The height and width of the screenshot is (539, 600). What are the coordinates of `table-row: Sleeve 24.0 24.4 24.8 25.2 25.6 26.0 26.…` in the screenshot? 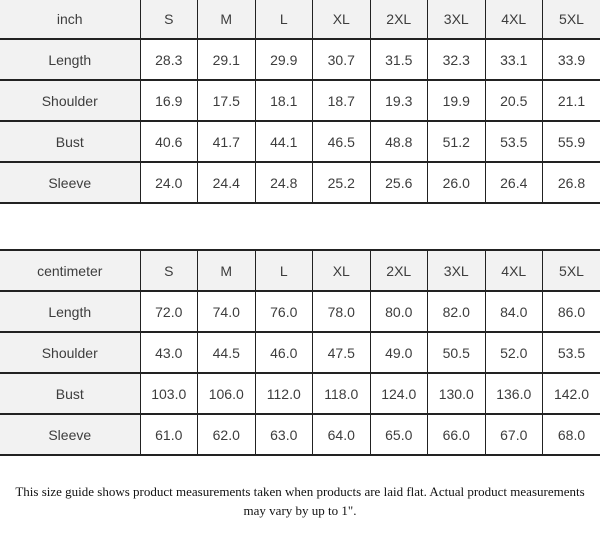 It's located at (300, 182).